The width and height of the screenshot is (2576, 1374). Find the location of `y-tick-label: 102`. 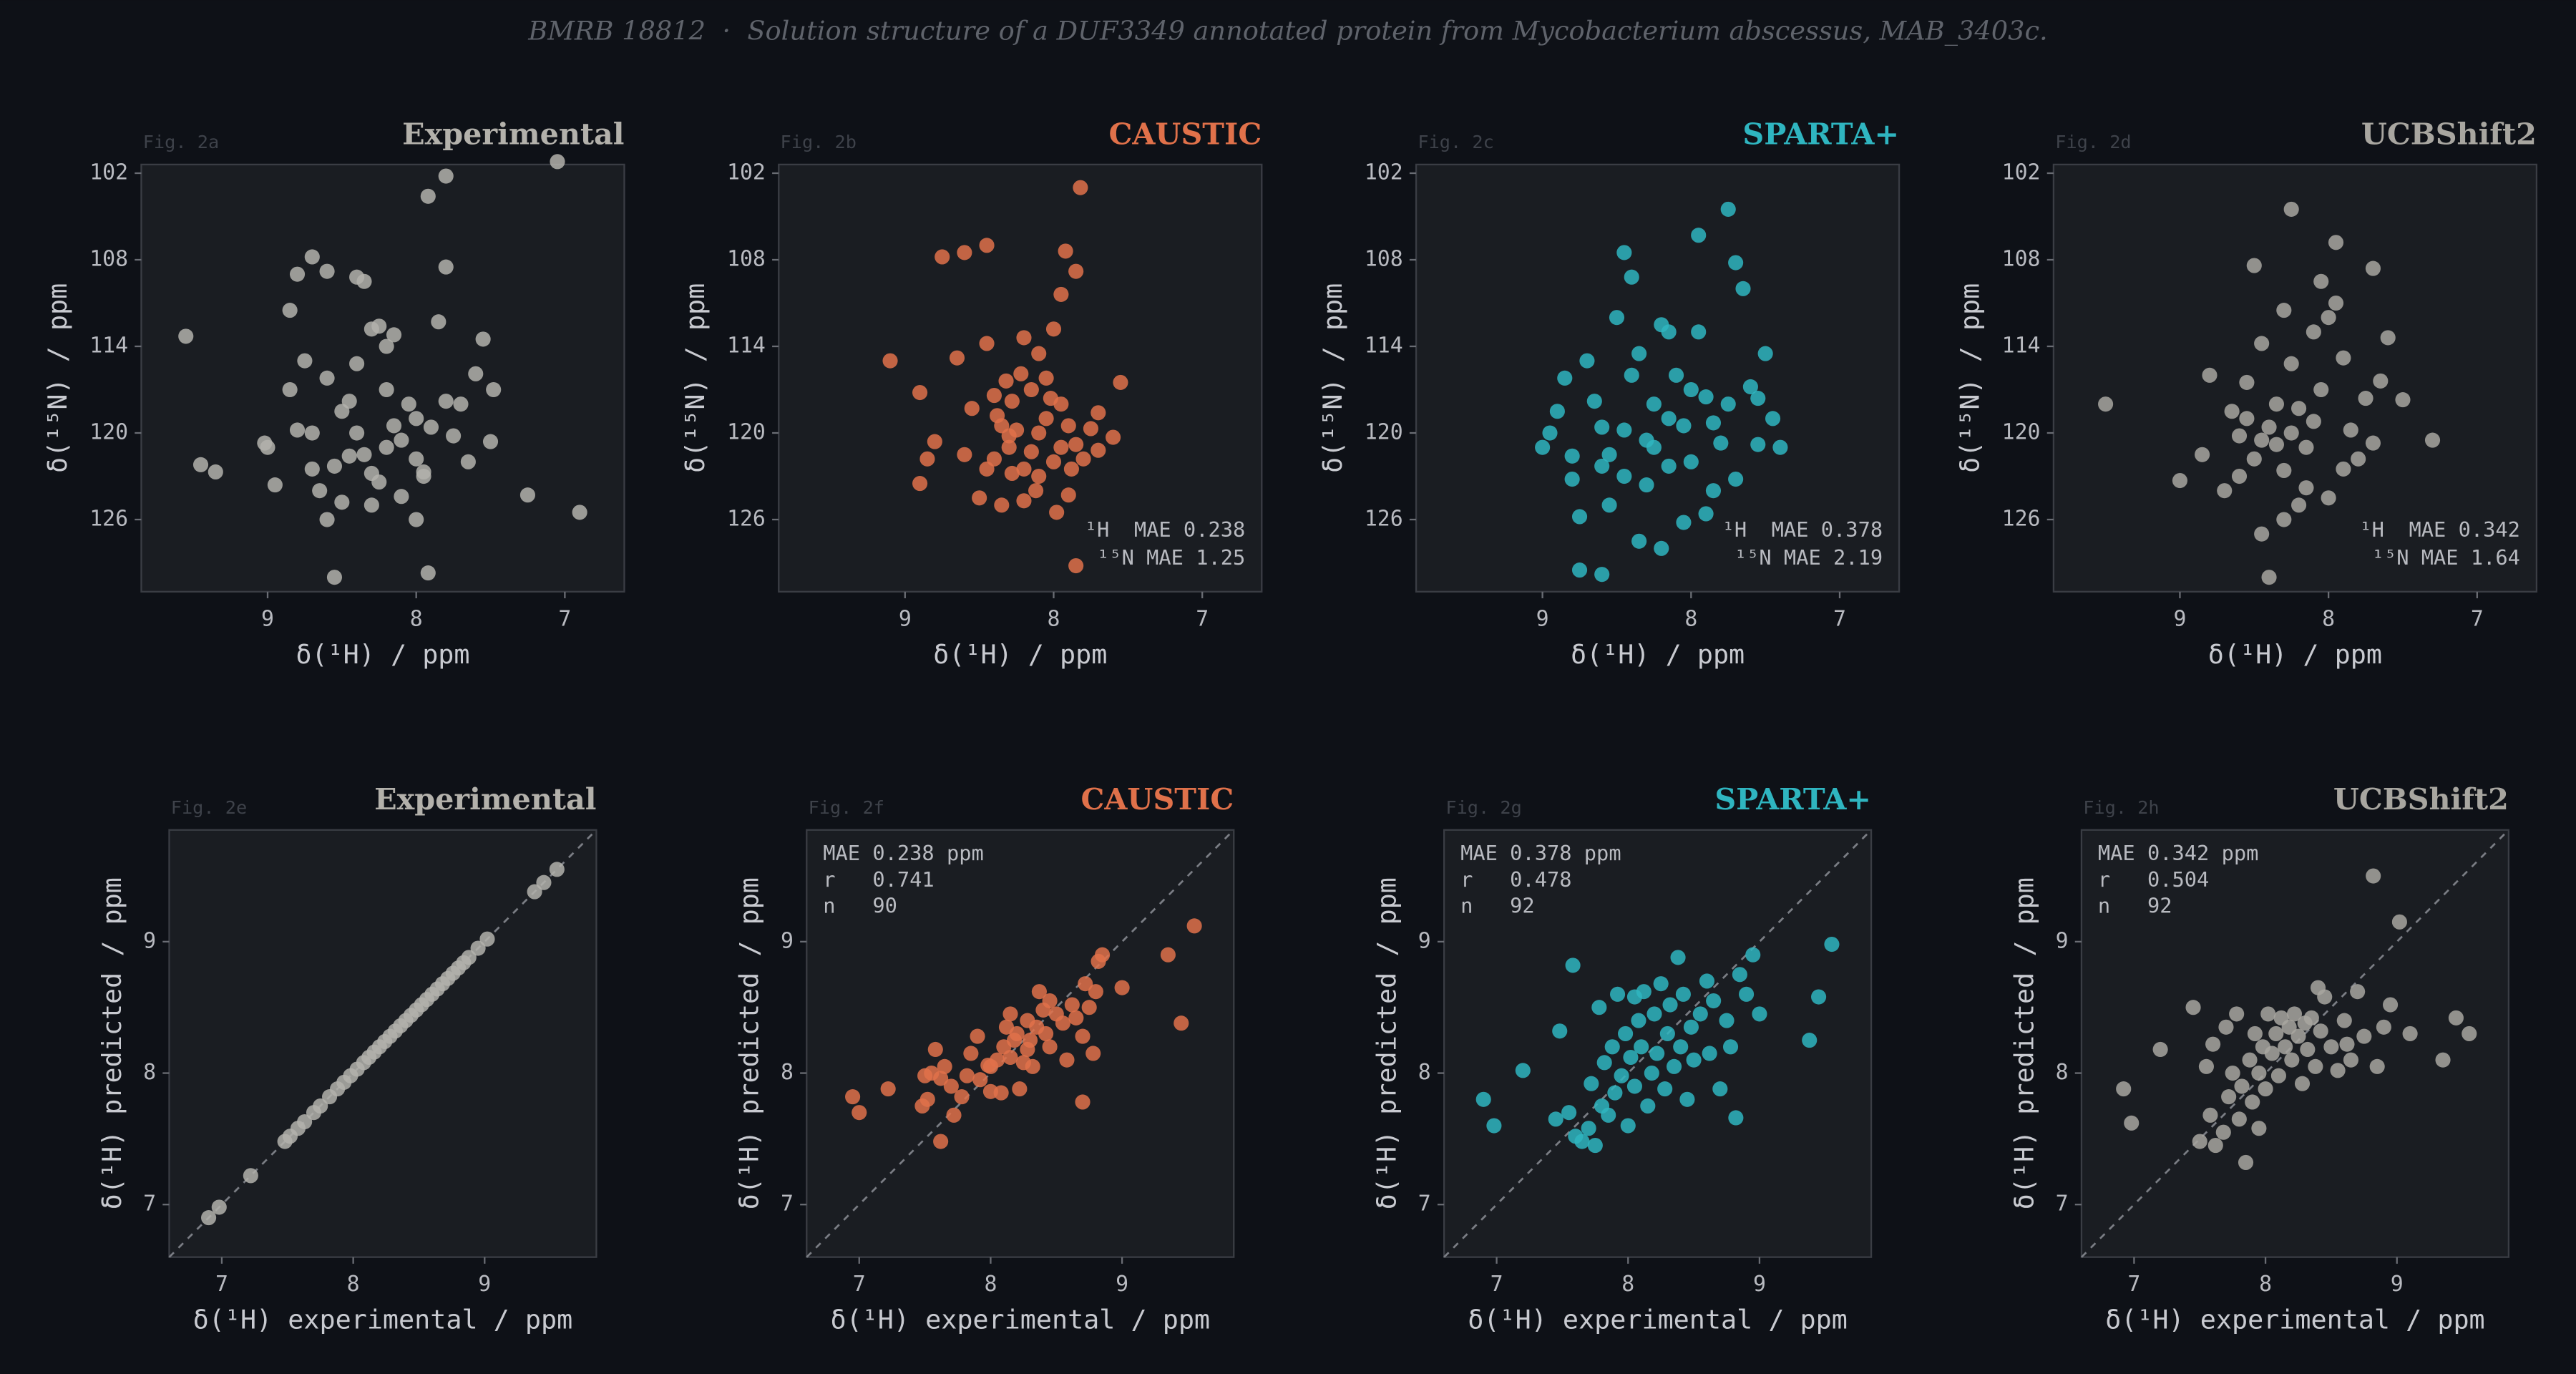

y-tick-label: 102 is located at coordinates (746, 172).